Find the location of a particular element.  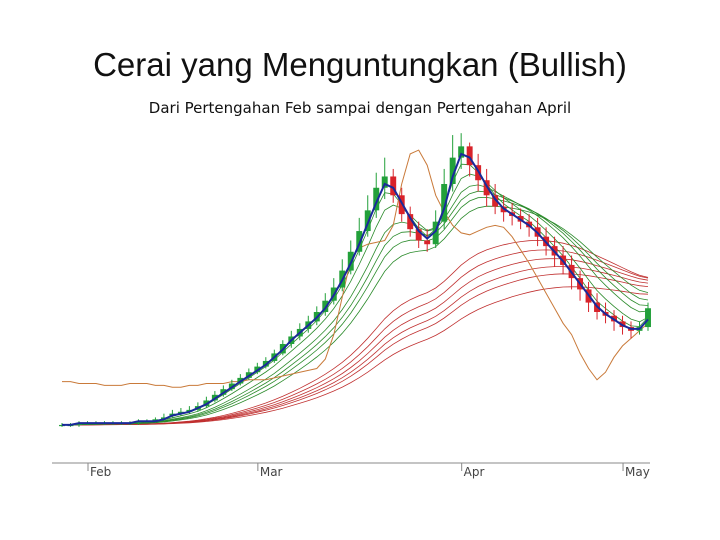

x-tick-label: May is located at coordinates (637, 472).